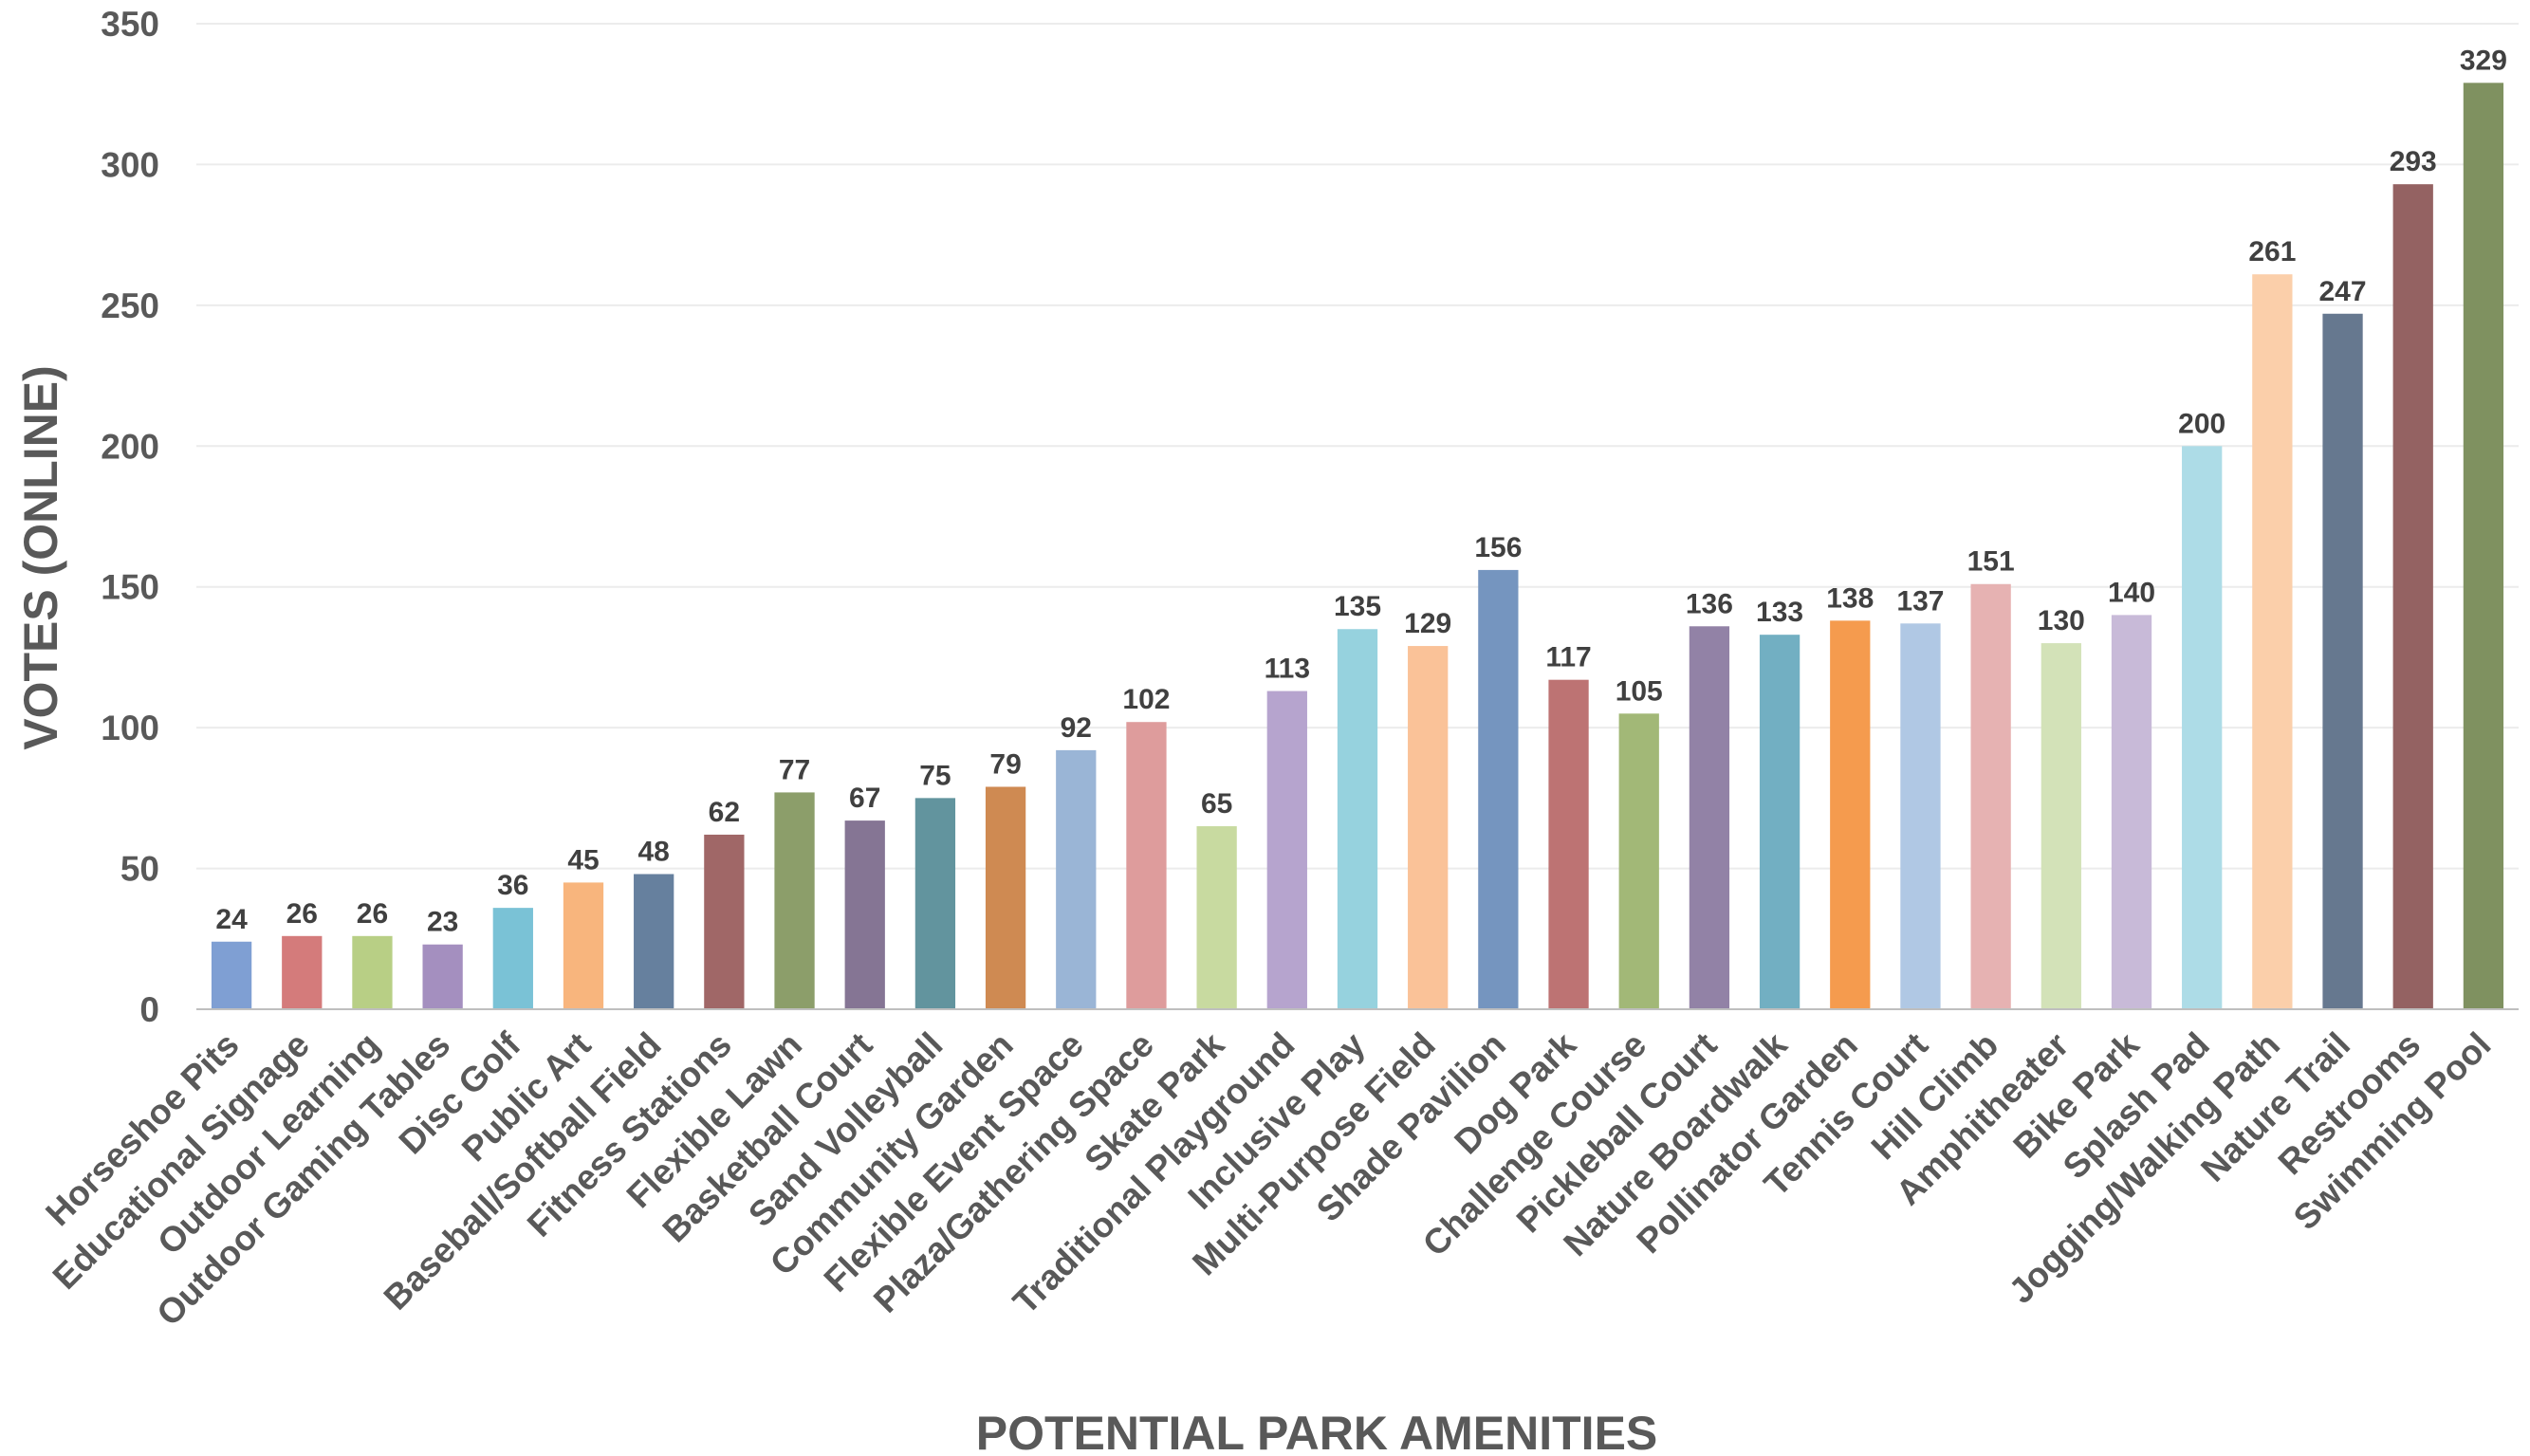 The width and height of the screenshot is (2530, 1456). I want to click on data-label: 23, so click(442, 922).